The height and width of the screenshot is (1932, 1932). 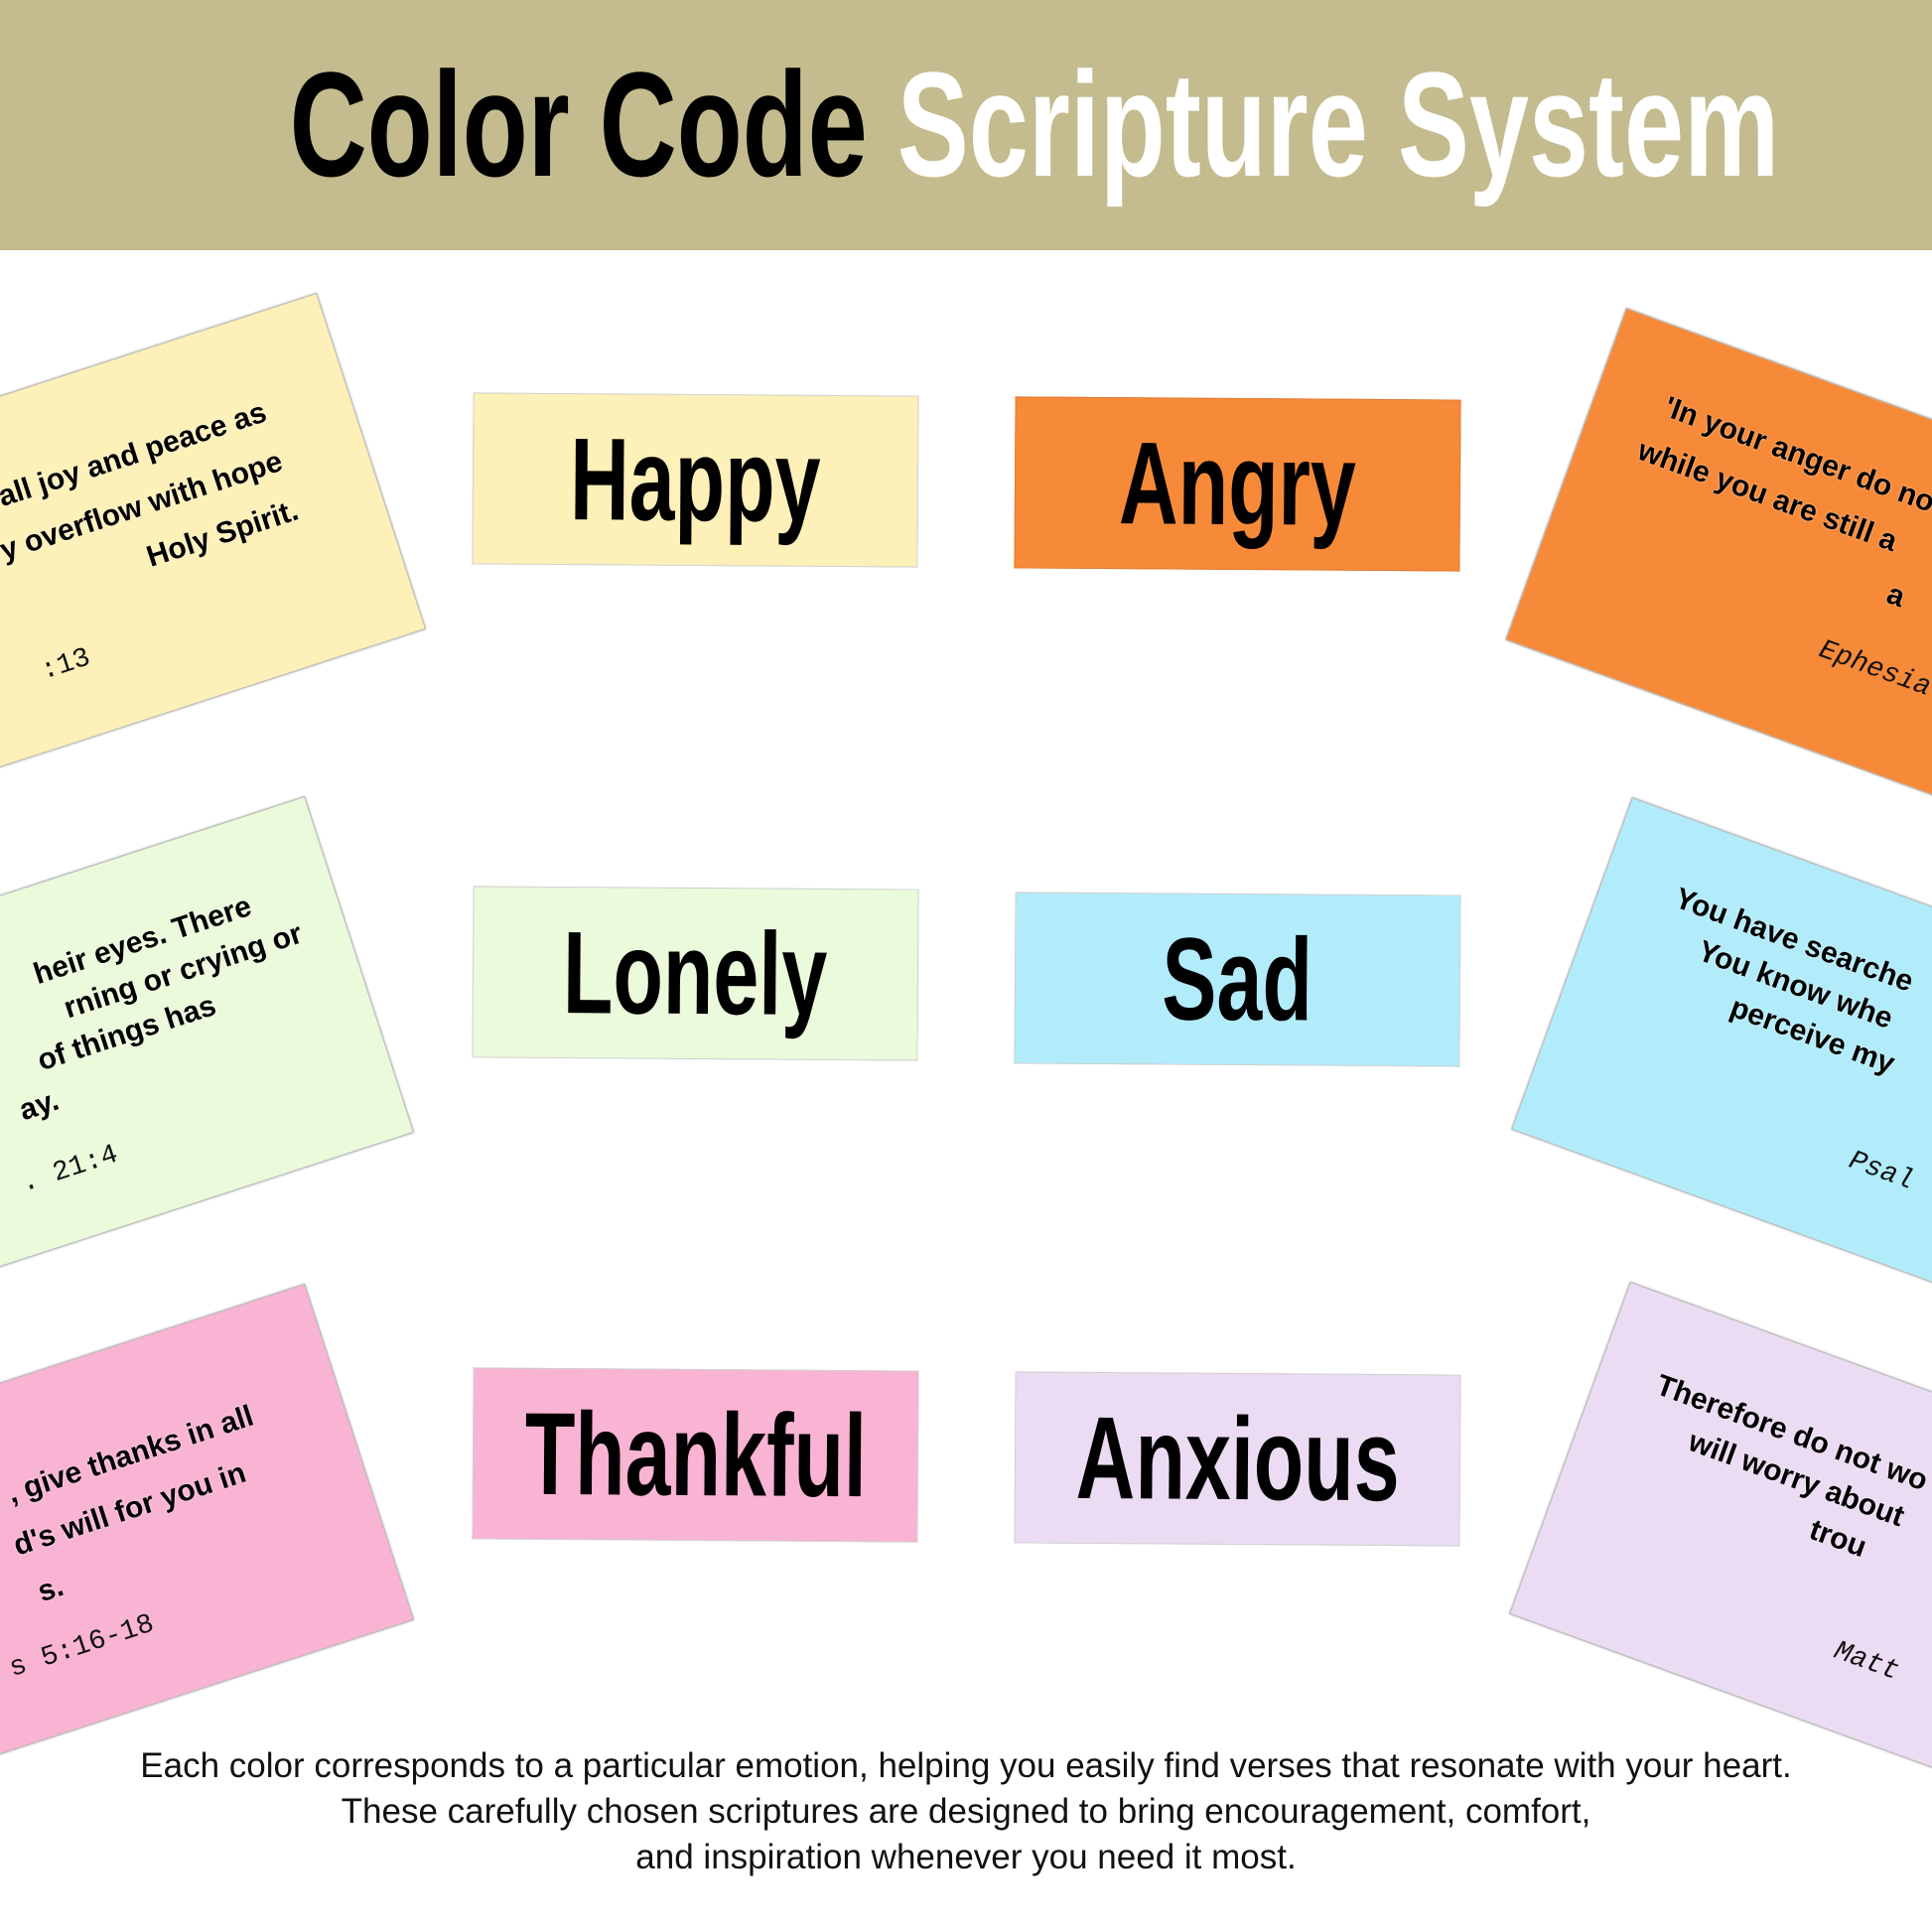 I want to click on label-anxious: Anxious, so click(x=1237, y=1459).